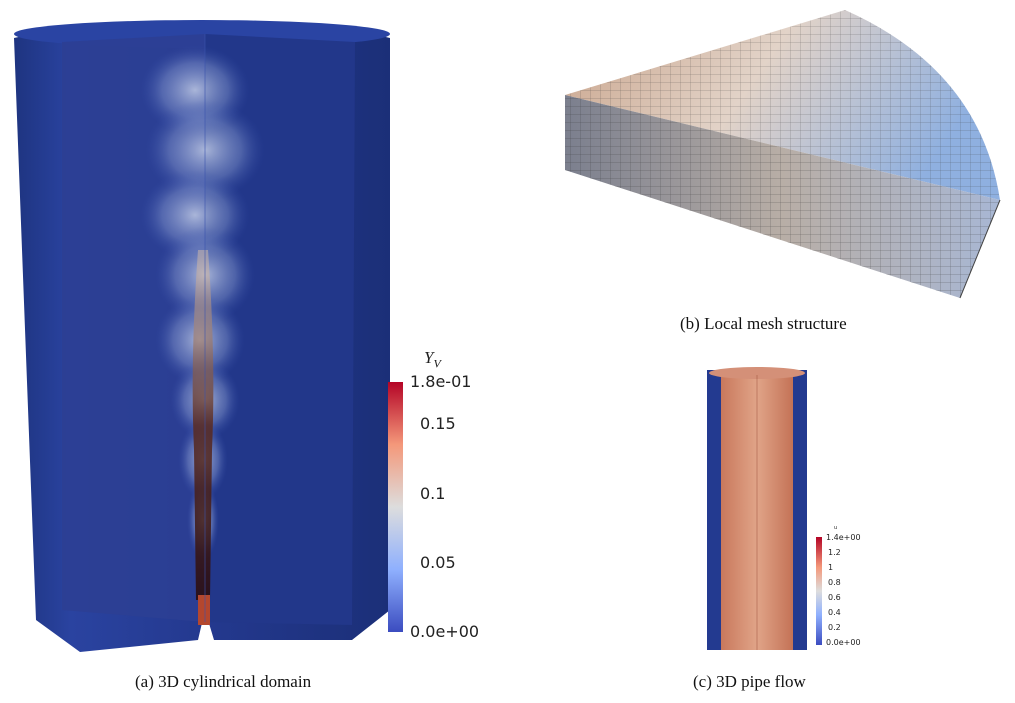  I want to click on tick-label: 0.2, so click(834, 627).